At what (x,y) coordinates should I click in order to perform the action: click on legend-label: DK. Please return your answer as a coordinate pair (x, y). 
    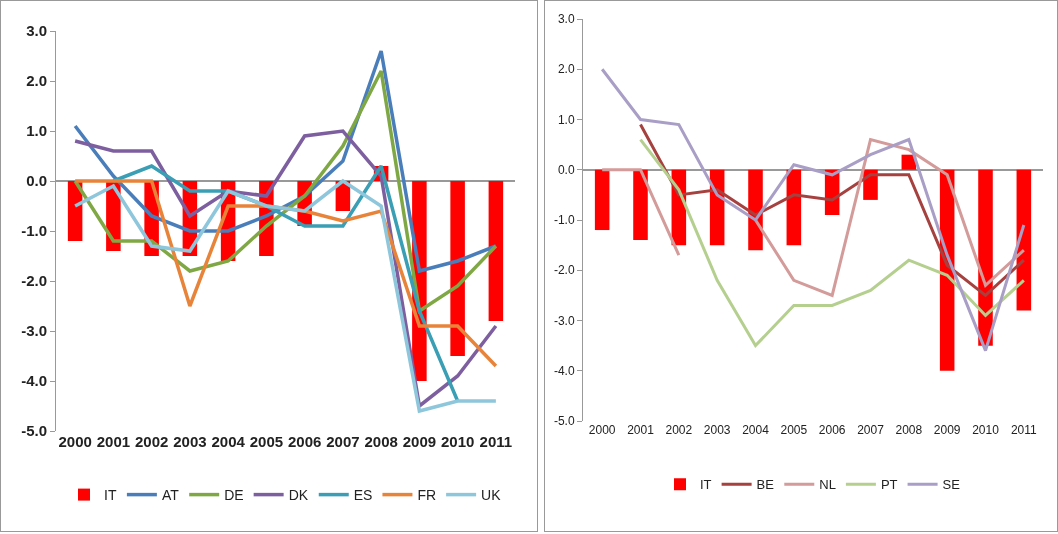
    Looking at the image, I should click on (298, 495).